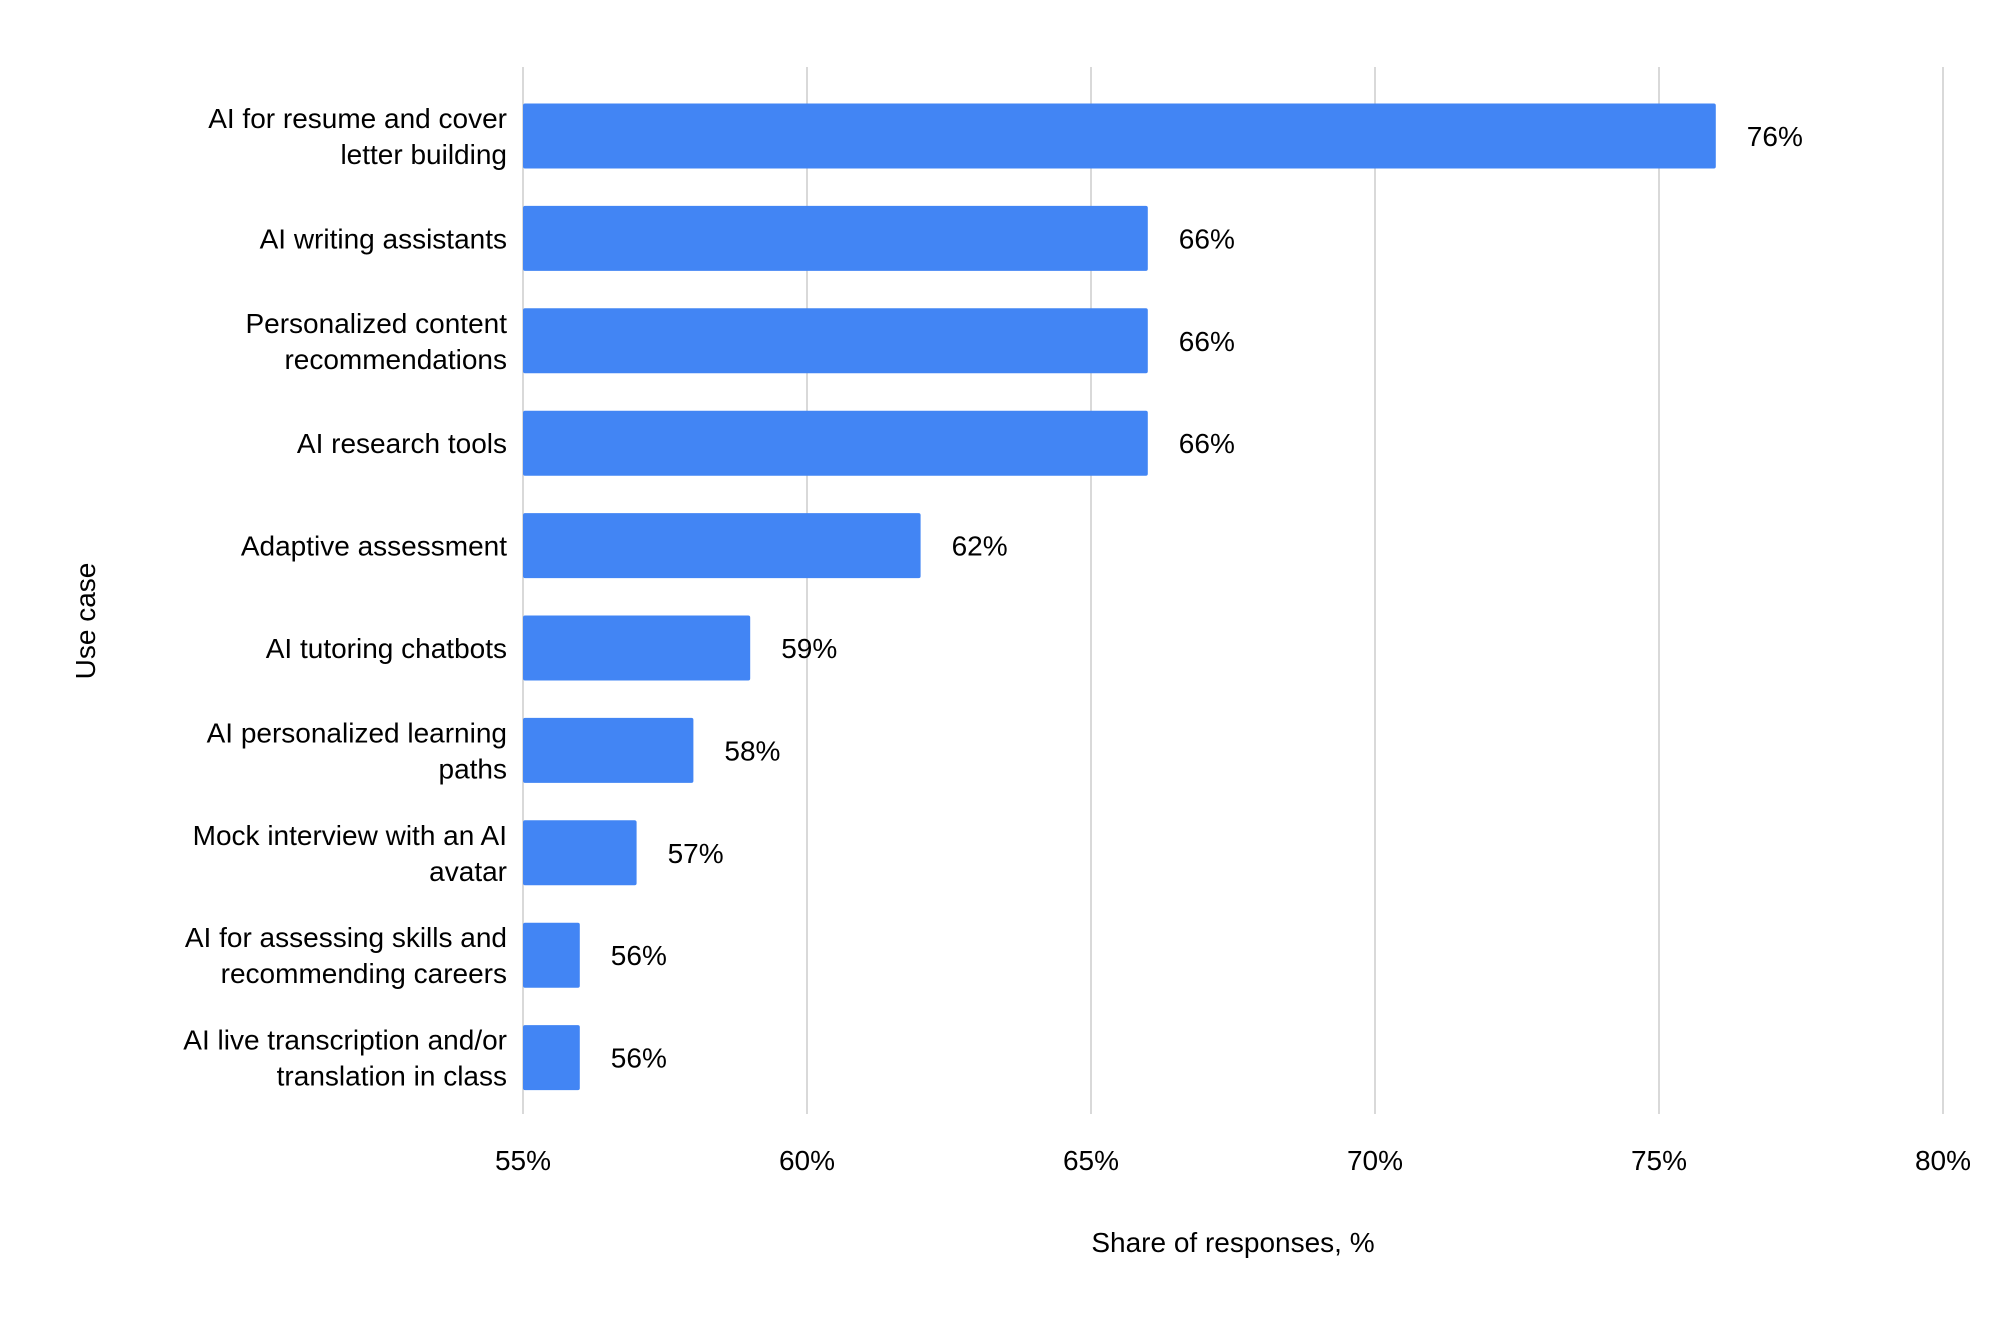 Image resolution: width=1999 pixels, height=1320 pixels. I want to click on x-tick-label: 55%, so click(523, 1160).